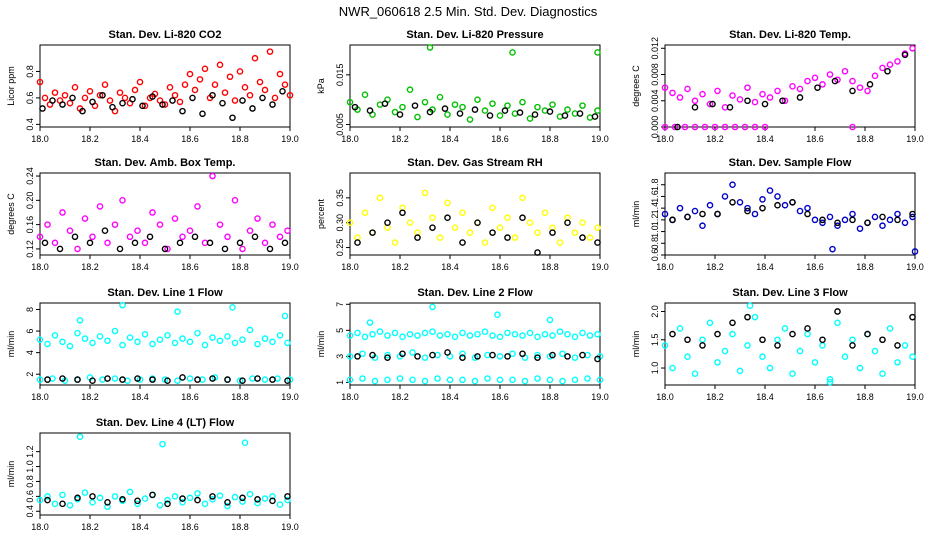 This screenshot has height=540, width=936. What do you see at coordinates (30, 331) in the screenshot?
I see `y-tick-label: 6` at bounding box center [30, 331].